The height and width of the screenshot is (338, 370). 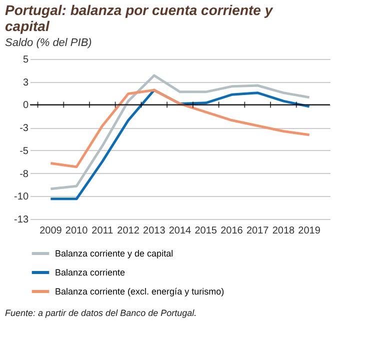 What do you see at coordinates (51, 231) in the screenshot?
I see `x-tick-label: 2009` at bounding box center [51, 231].